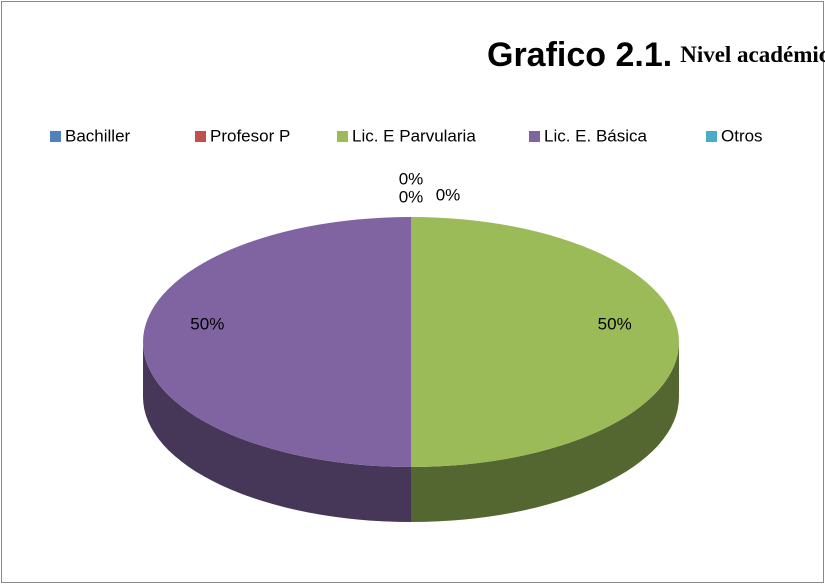 The height and width of the screenshot is (584, 825). Describe the element at coordinates (742, 135) in the screenshot. I see `legend-label: Otros` at that location.